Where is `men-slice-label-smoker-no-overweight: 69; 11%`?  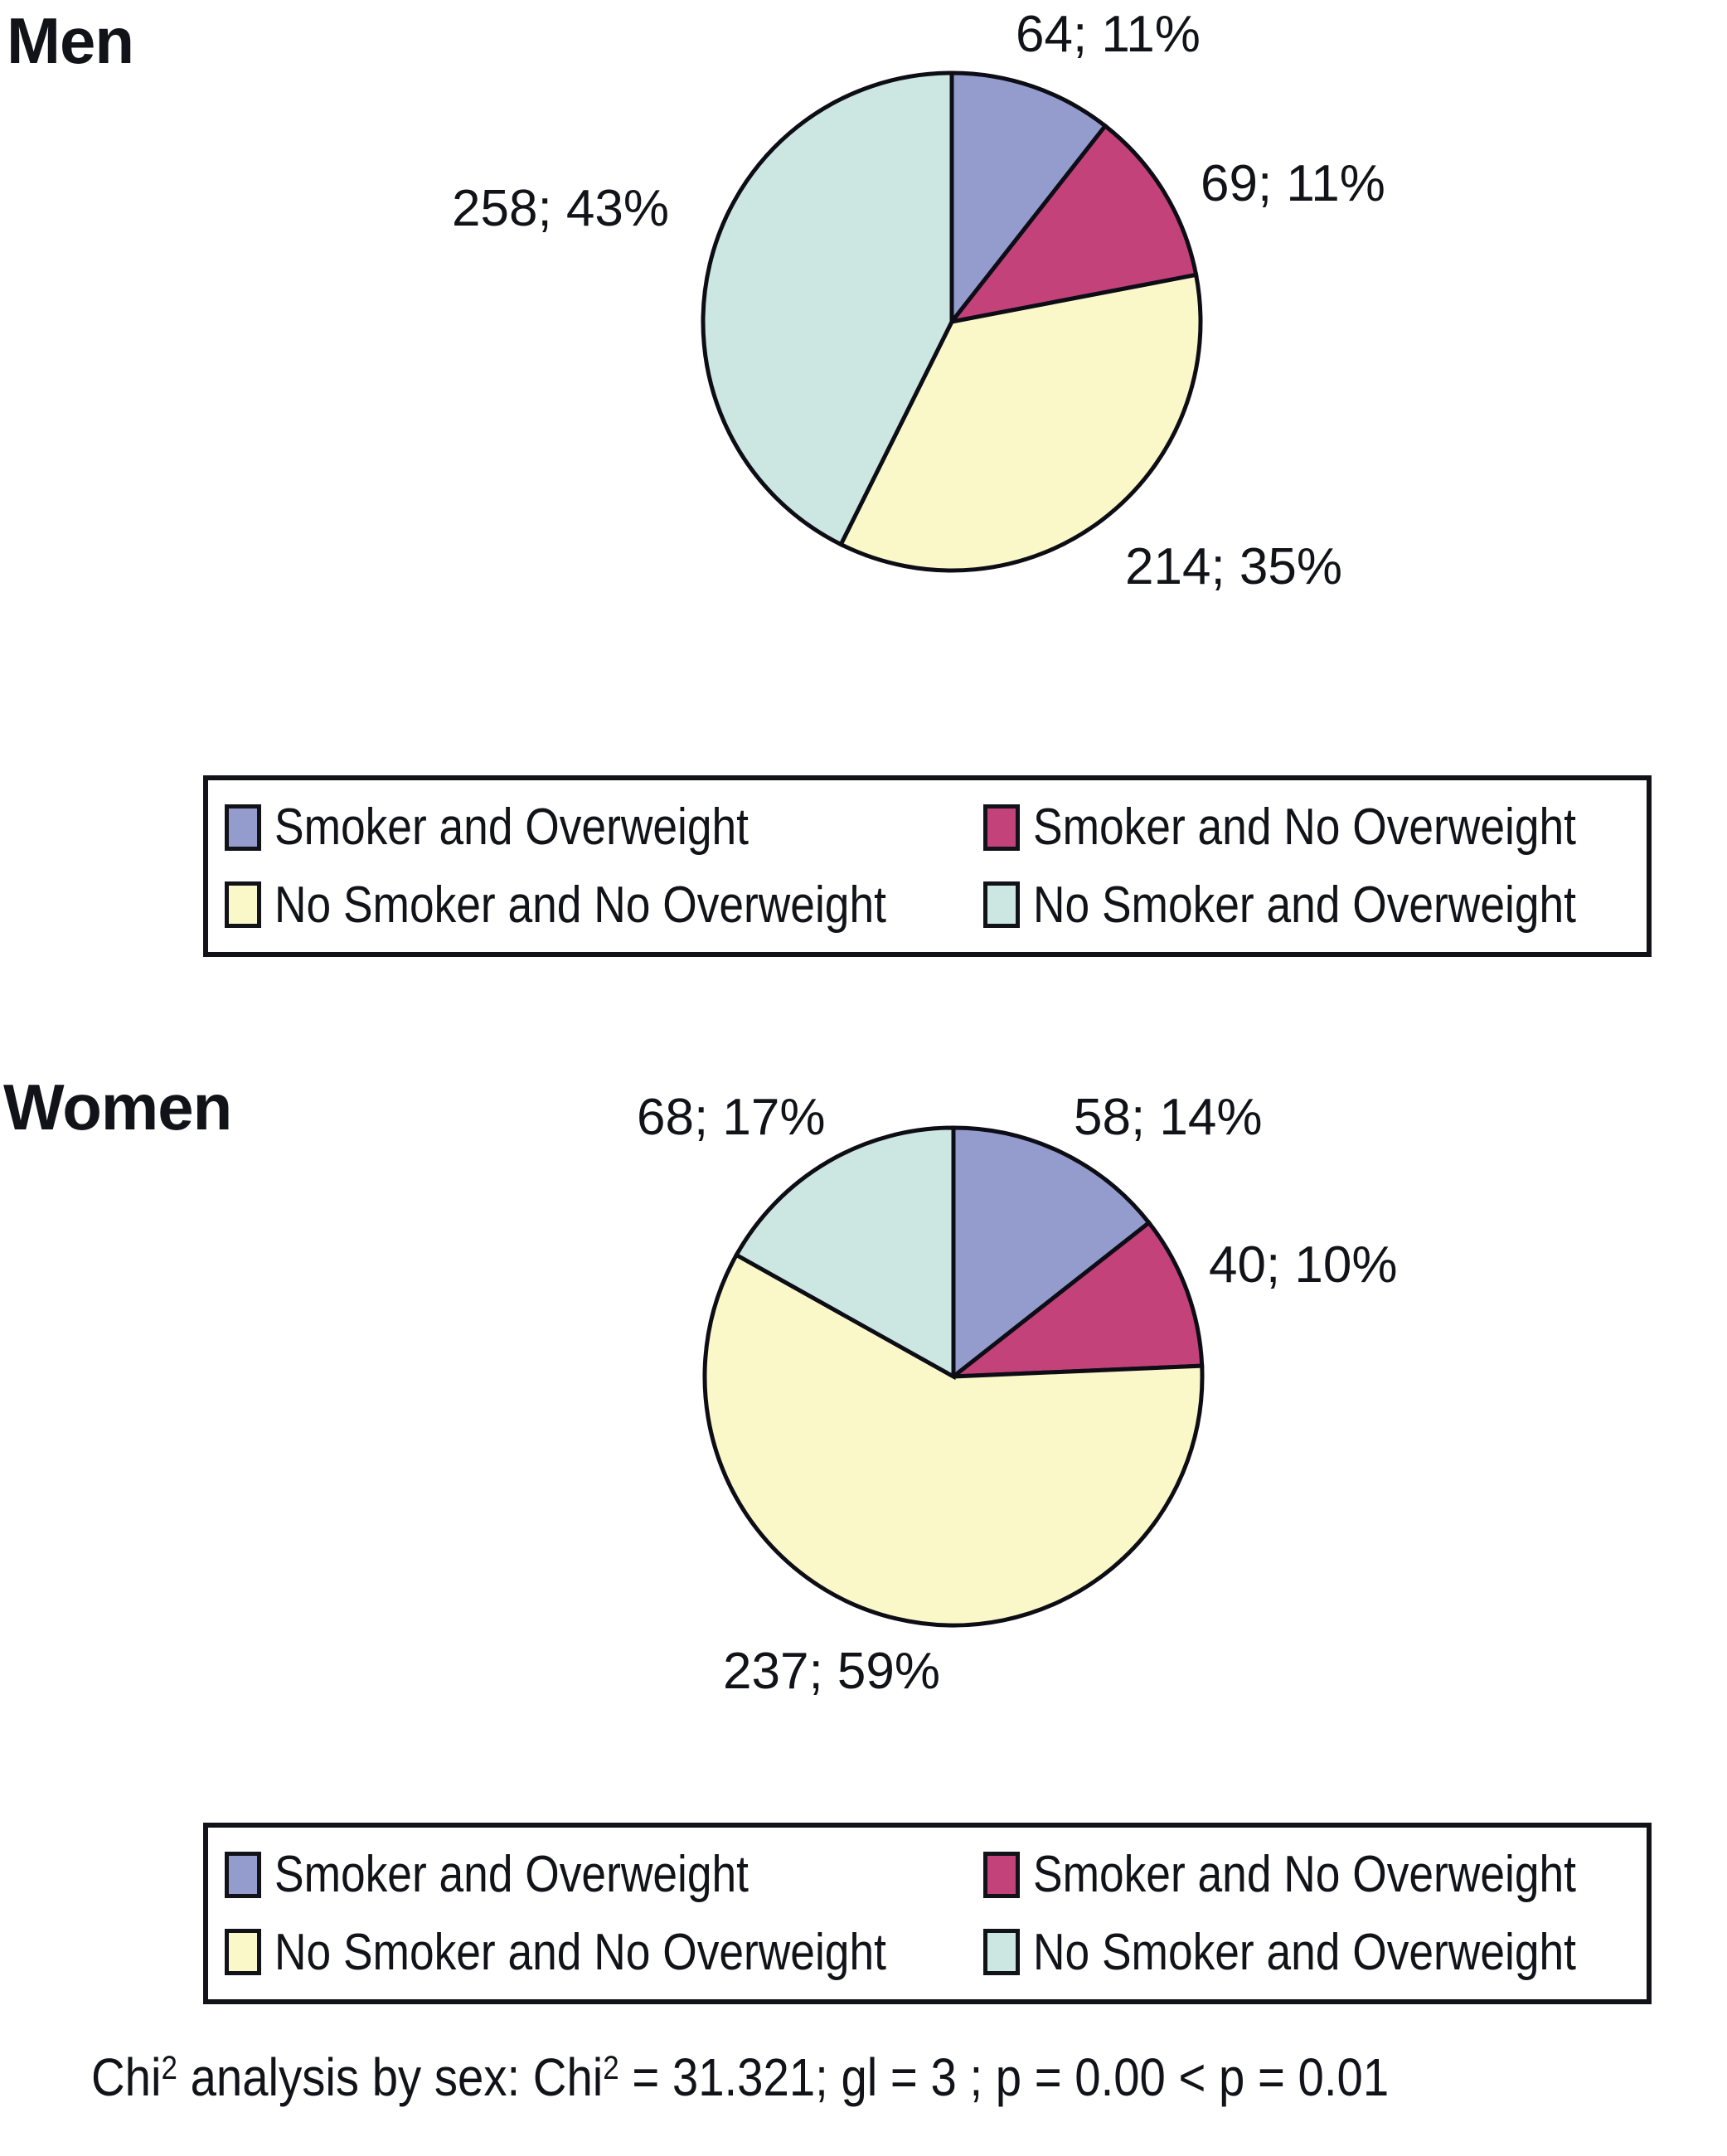
men-slice-label-smoker-no-overweight: 69; 11% is located at coordinates (1293, 183).